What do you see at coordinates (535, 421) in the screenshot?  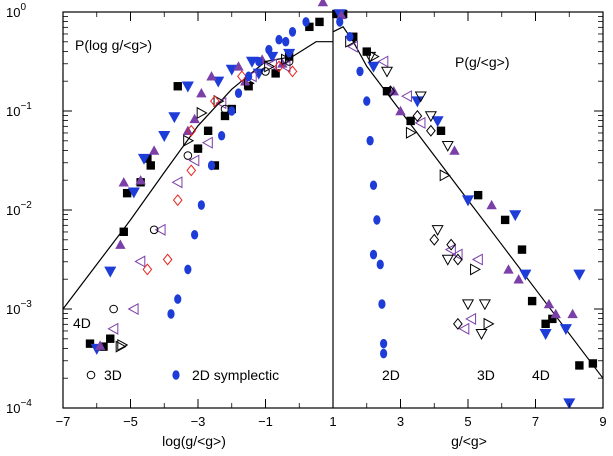 I see `x-tick-label: 7` at bounding box center [535, 421].